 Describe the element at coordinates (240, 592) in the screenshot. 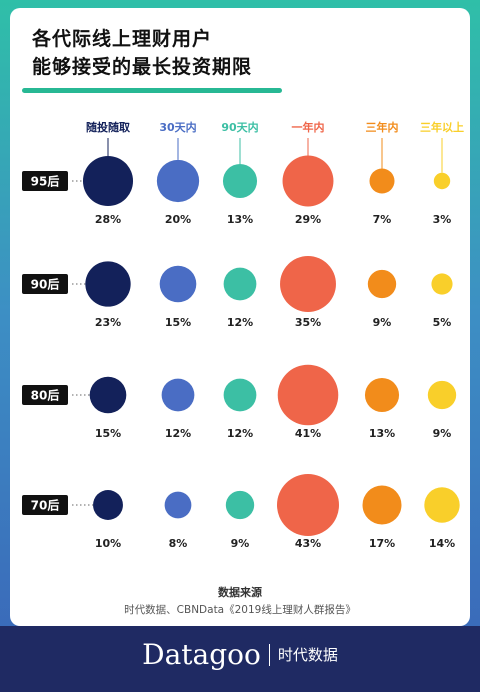

I see `source-heading: 数据来源` at that location.